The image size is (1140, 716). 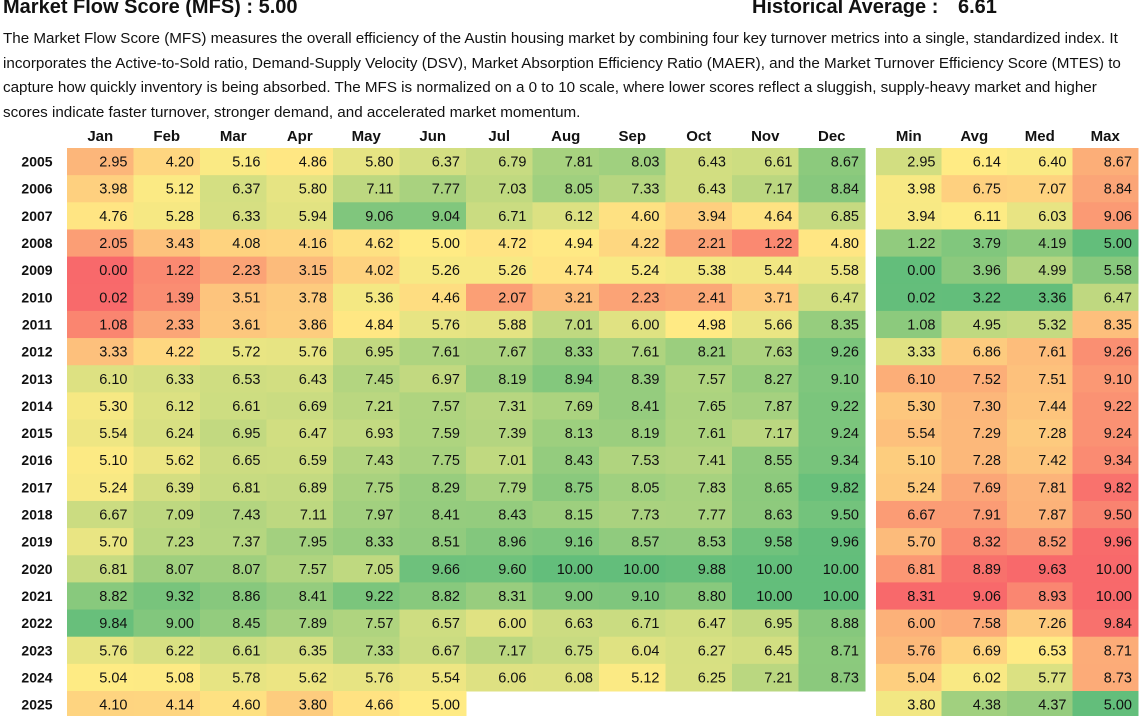 What do you see at coordinates (180, 271) in the screenshot?
I see `cell-value: 1.22` at bounding box center [180, 271].